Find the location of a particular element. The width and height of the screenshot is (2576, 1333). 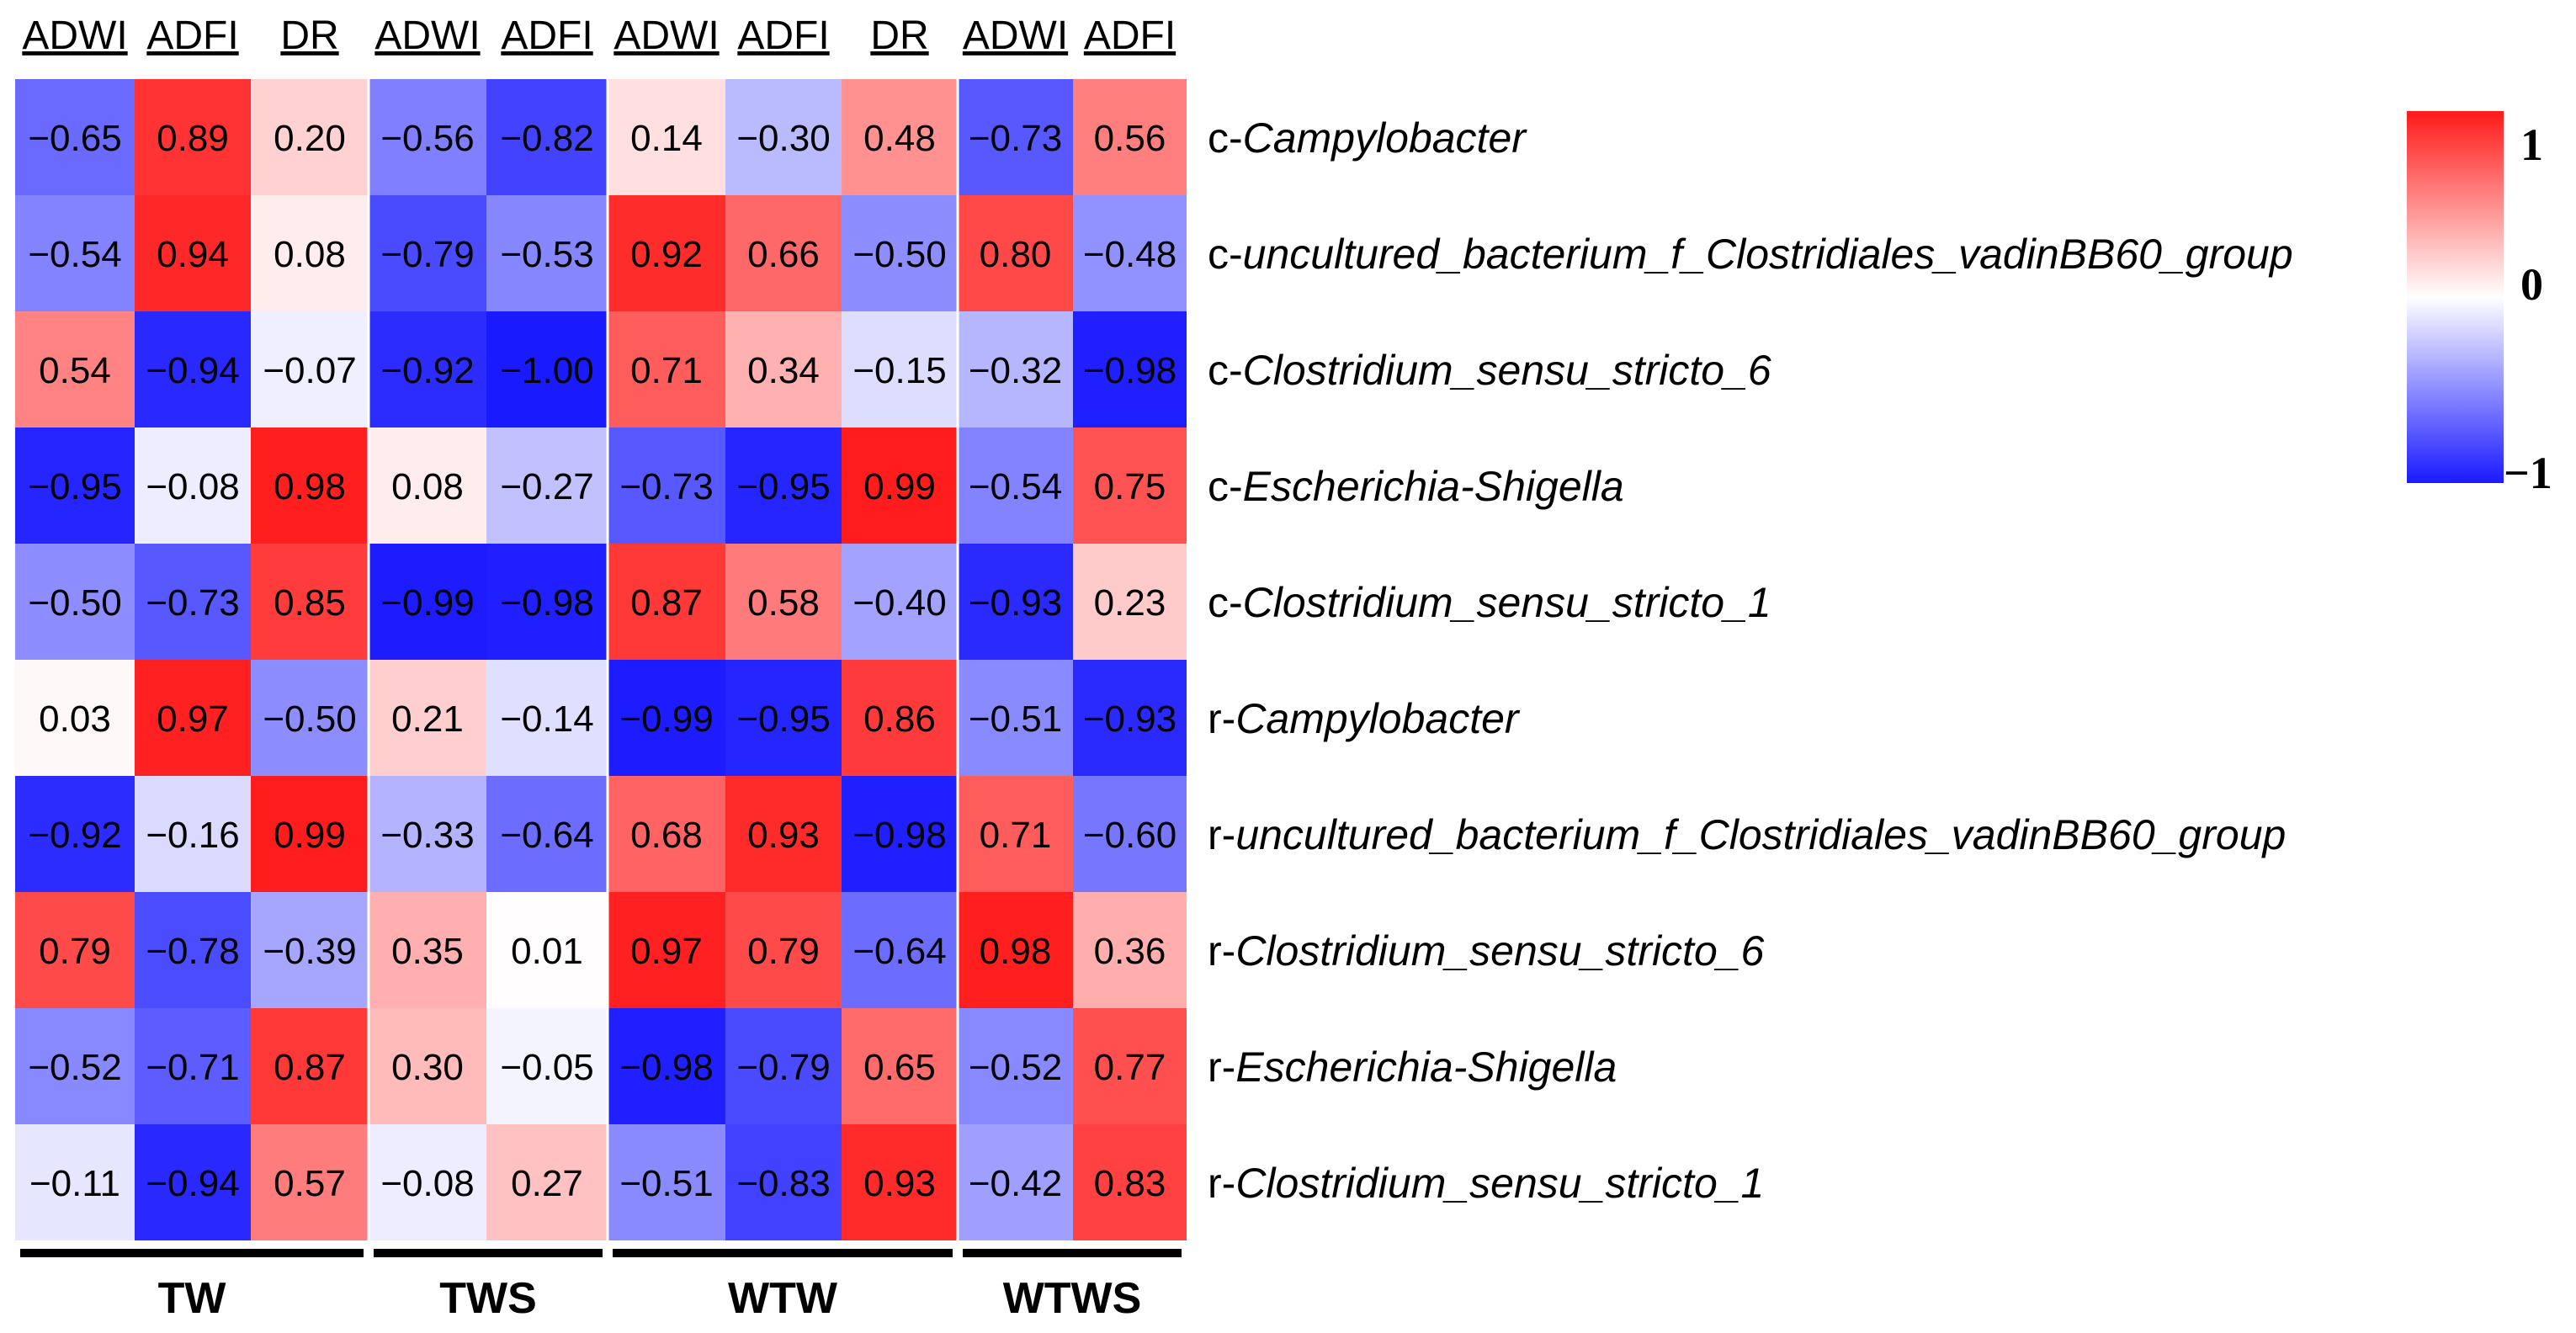

cell-value-label: −0.95 is located at coordinates (74, 487).